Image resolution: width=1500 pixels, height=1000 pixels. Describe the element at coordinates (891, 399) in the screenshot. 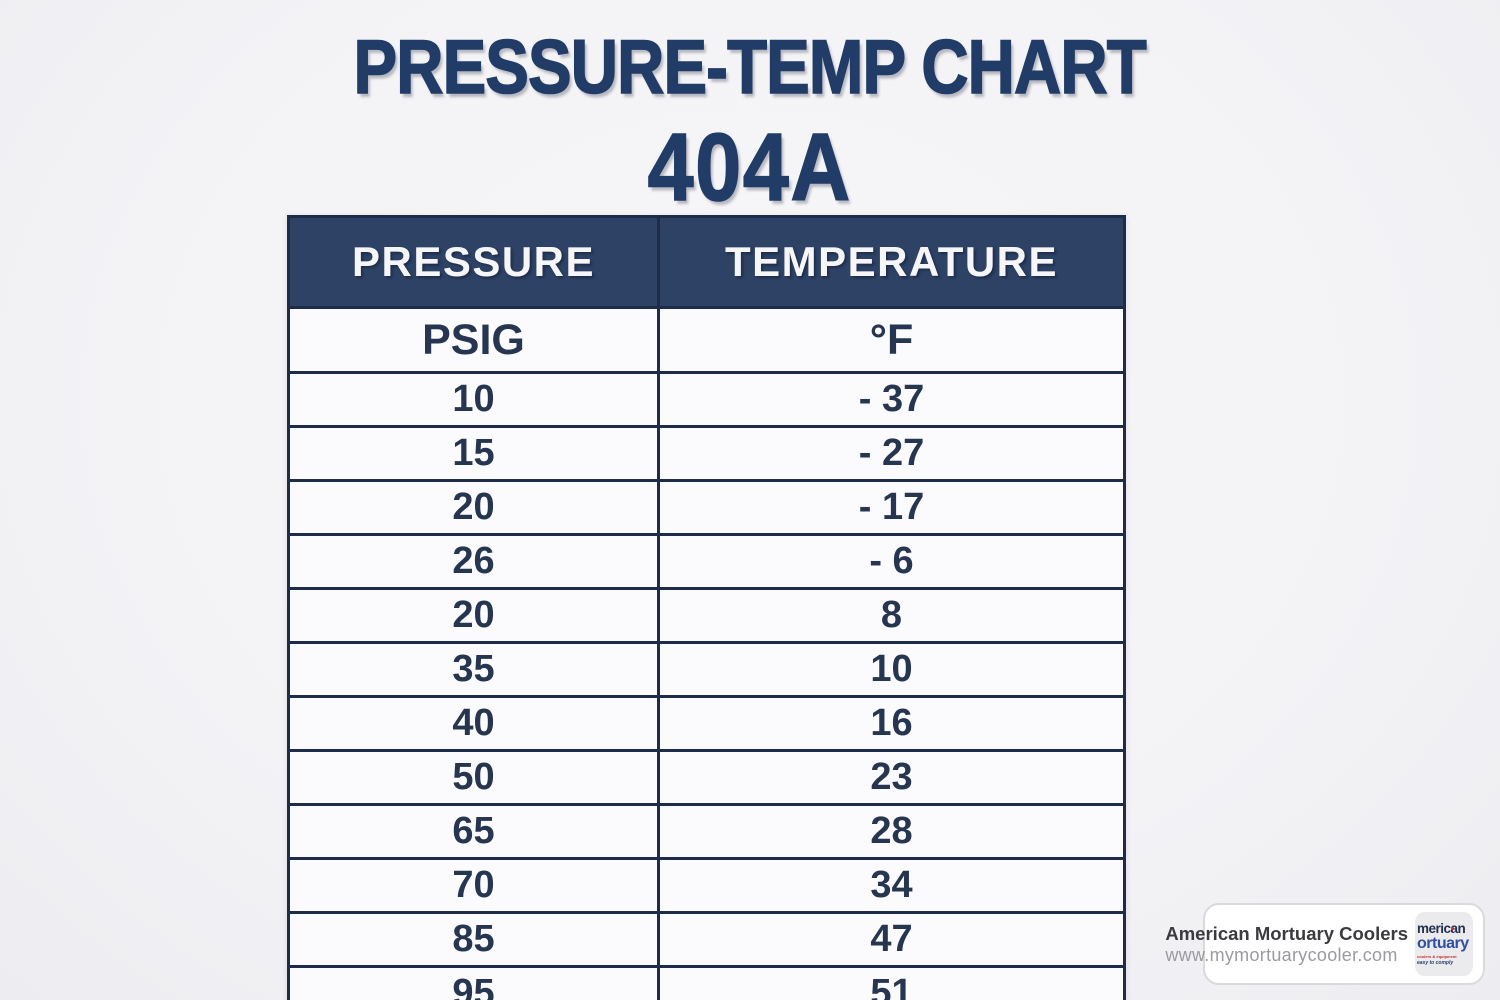

I see `temperature-value: - 37` at that location.